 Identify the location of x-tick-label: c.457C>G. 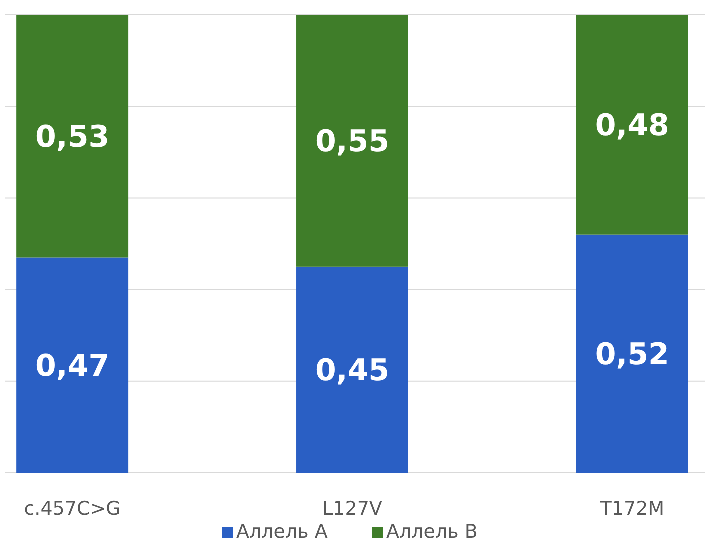
(72, 509).